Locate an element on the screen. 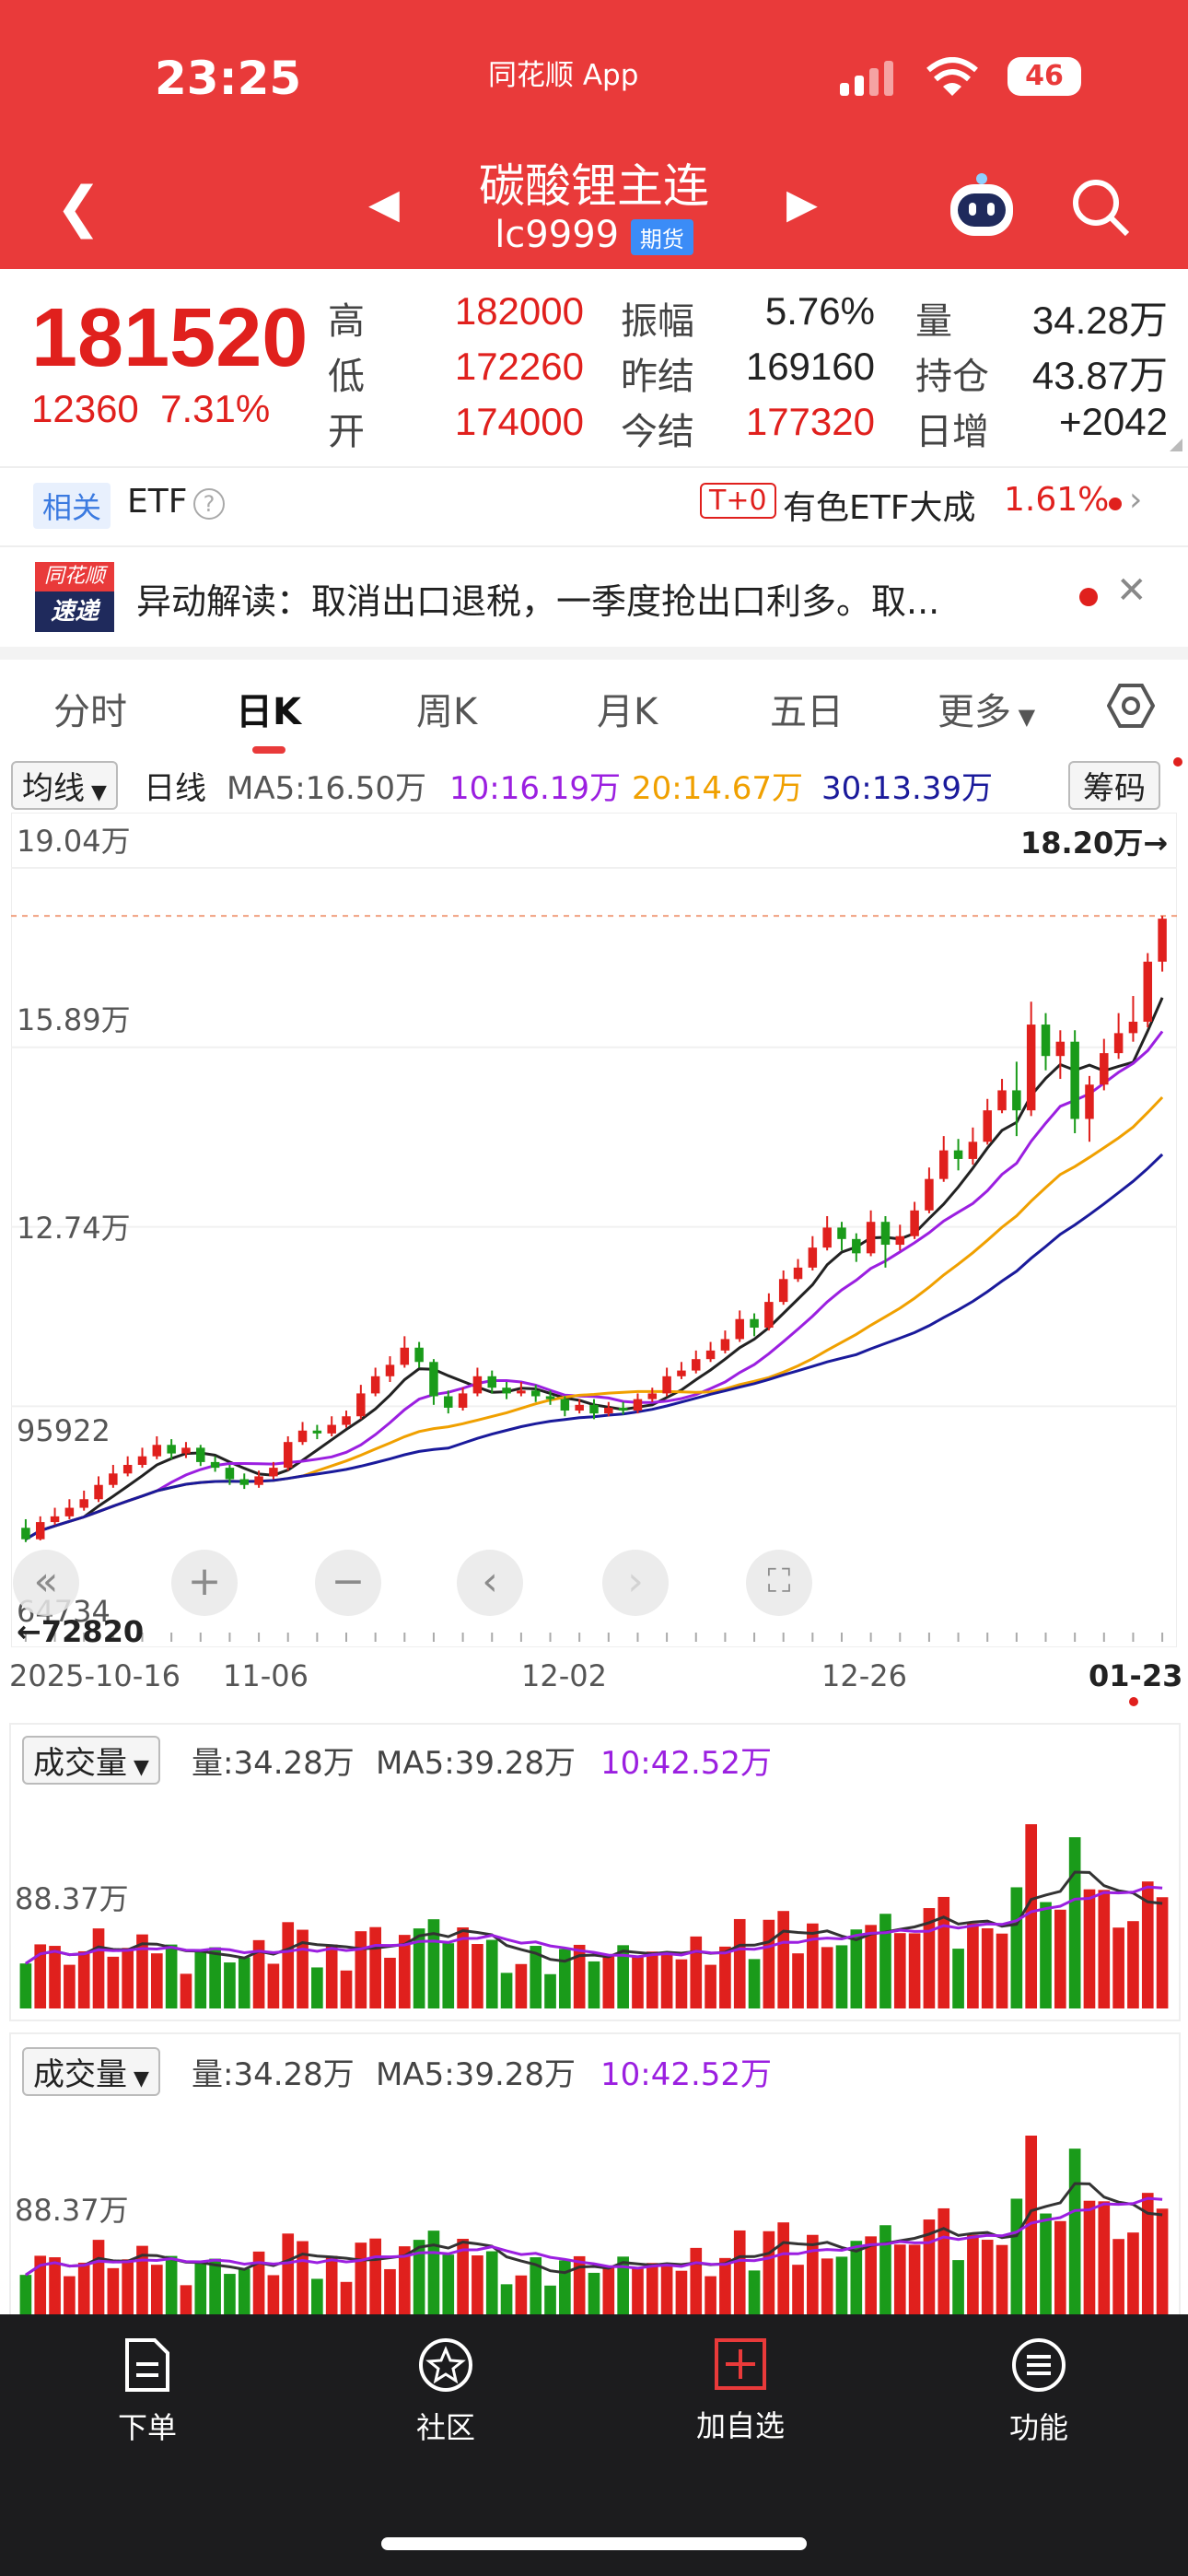 The height and width of the screenshot is (2576, 1188). help-icon: ? is located at coordinates (209, 504).